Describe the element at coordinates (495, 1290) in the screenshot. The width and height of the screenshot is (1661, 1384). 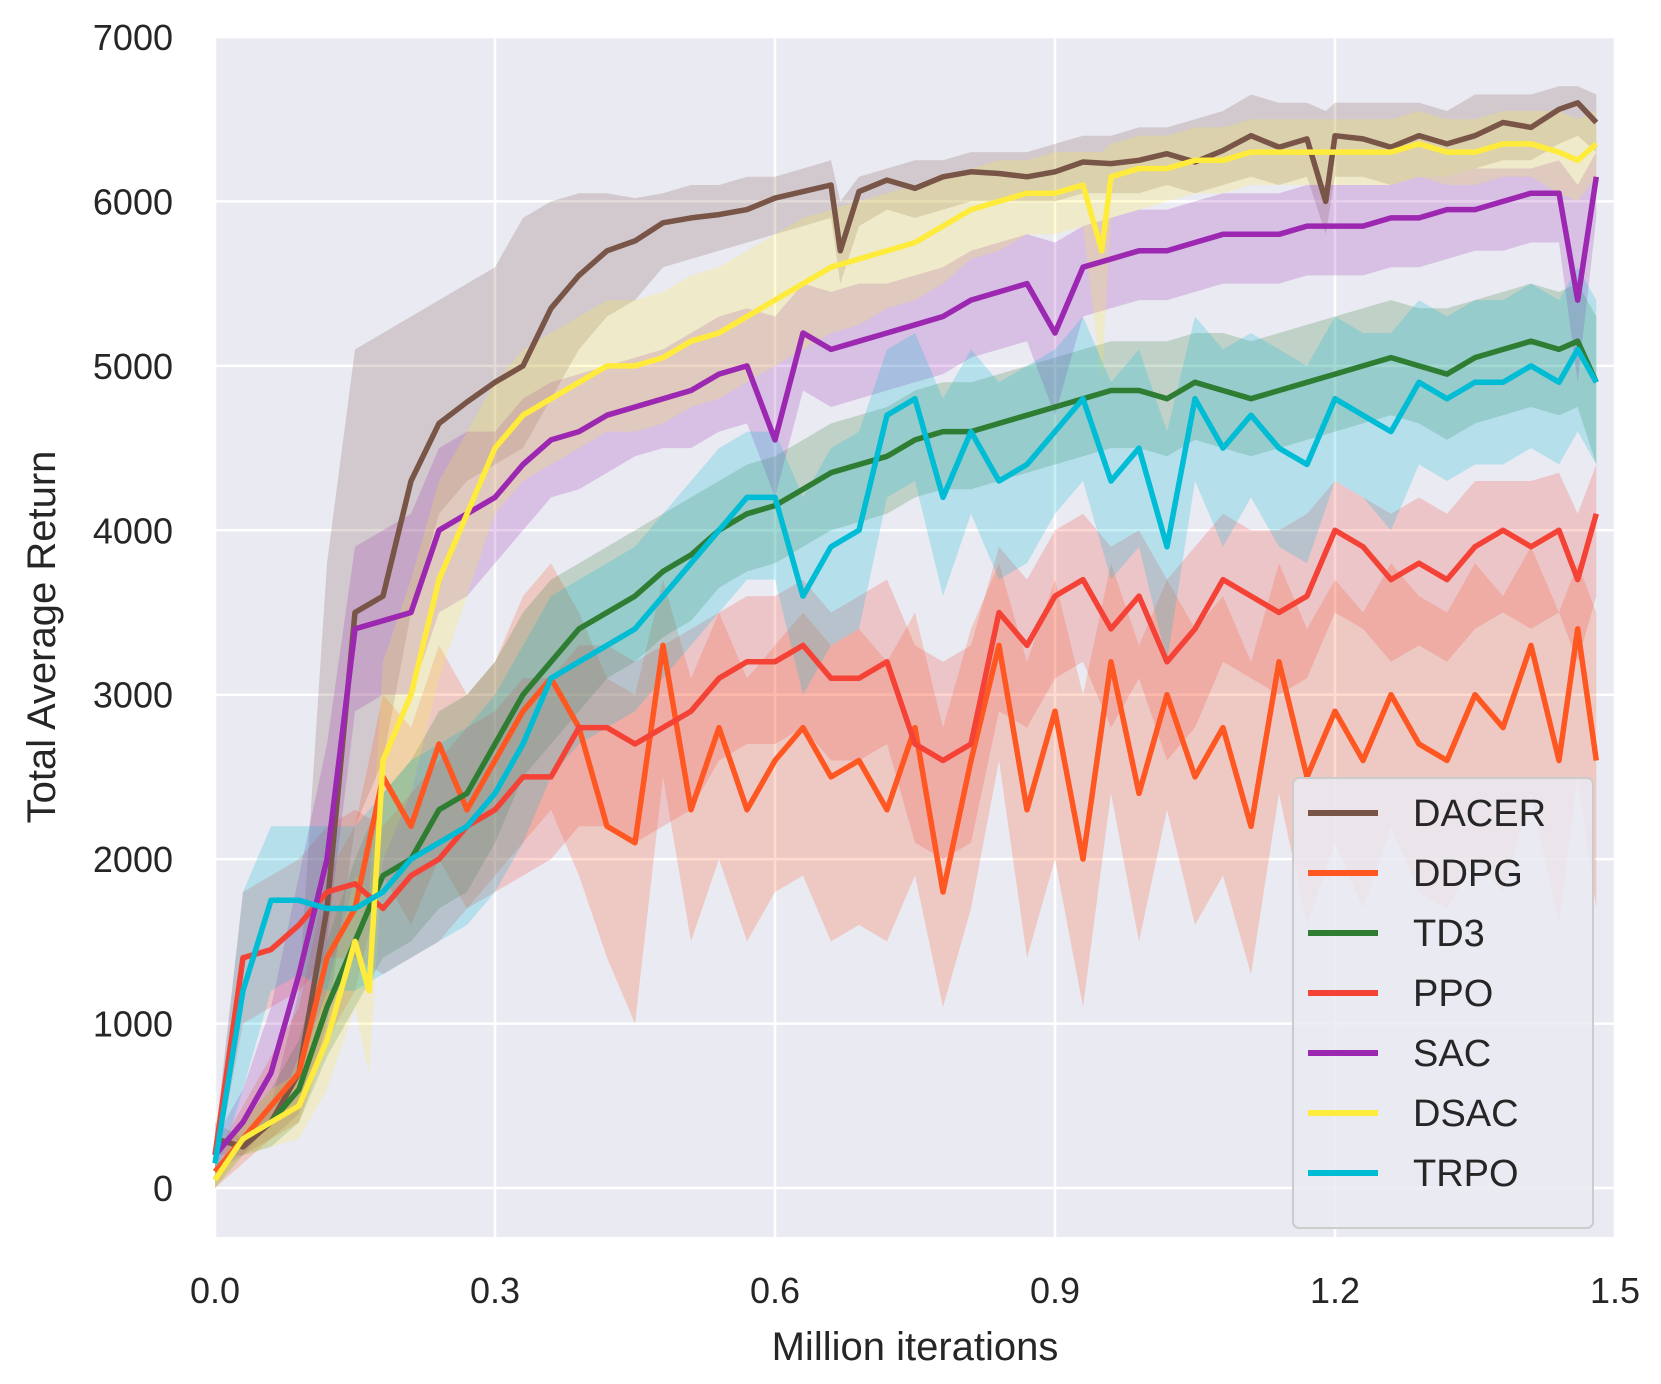
I see `x-tick-label: 0.3` at that location.